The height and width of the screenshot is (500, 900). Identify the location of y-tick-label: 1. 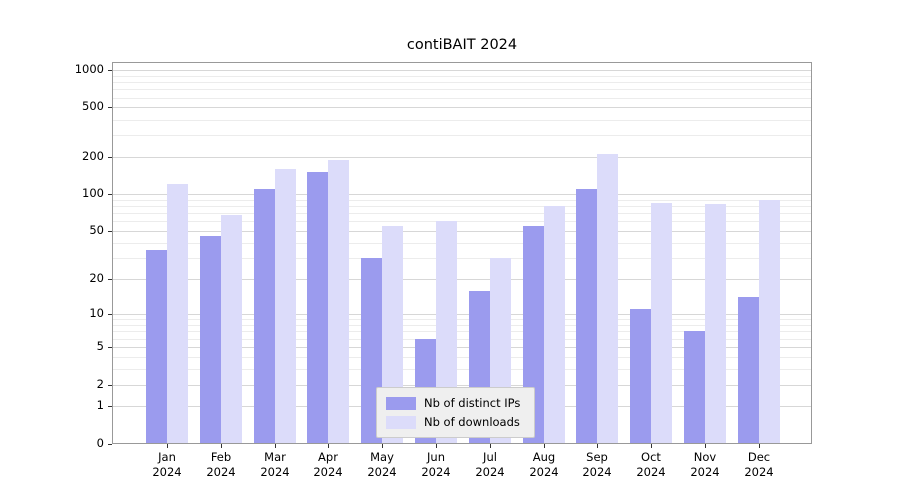
(100, 405).